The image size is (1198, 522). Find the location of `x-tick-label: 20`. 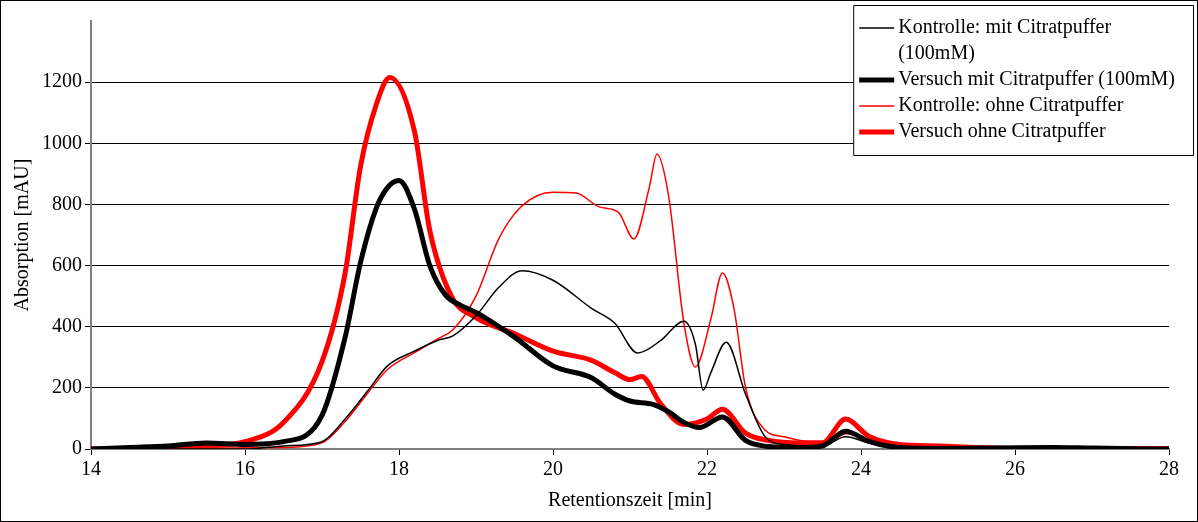

x-tick-label: 20 is located at coordinates (553, 468).